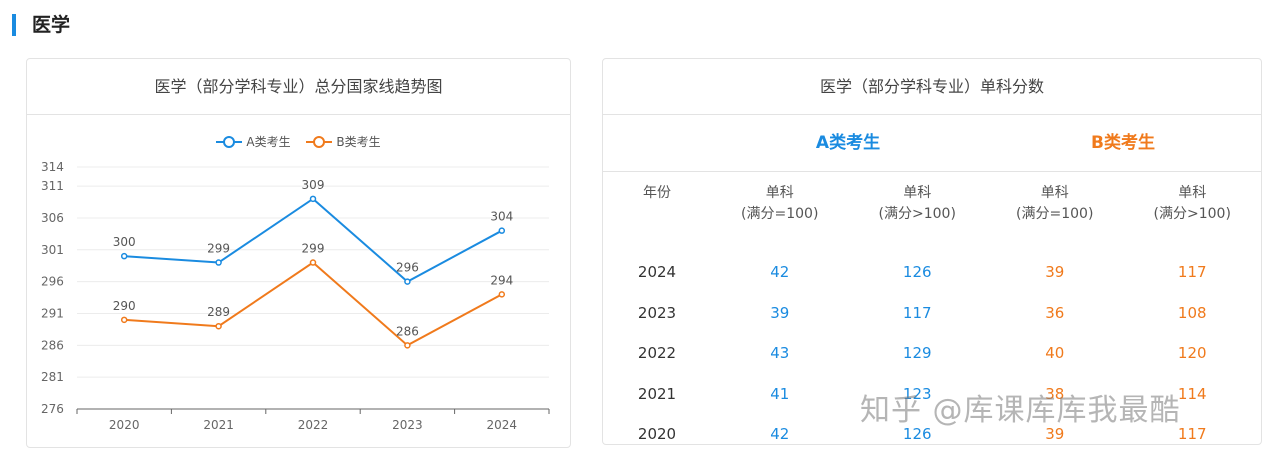  I want to click on x-tick-label: 2023, so click(407, 425).